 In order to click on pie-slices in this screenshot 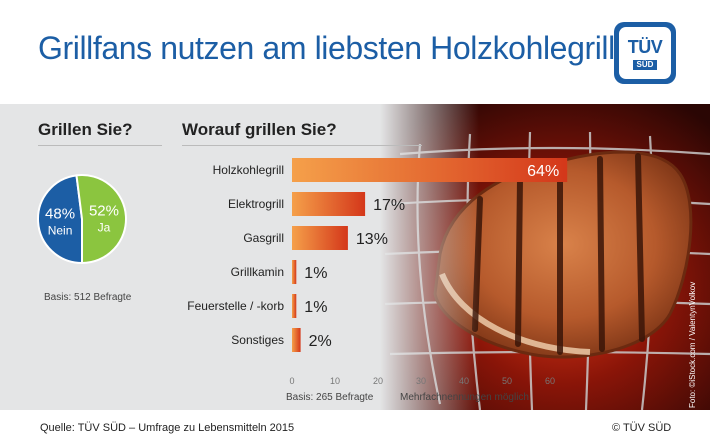, I will do `click(82, 219)`.